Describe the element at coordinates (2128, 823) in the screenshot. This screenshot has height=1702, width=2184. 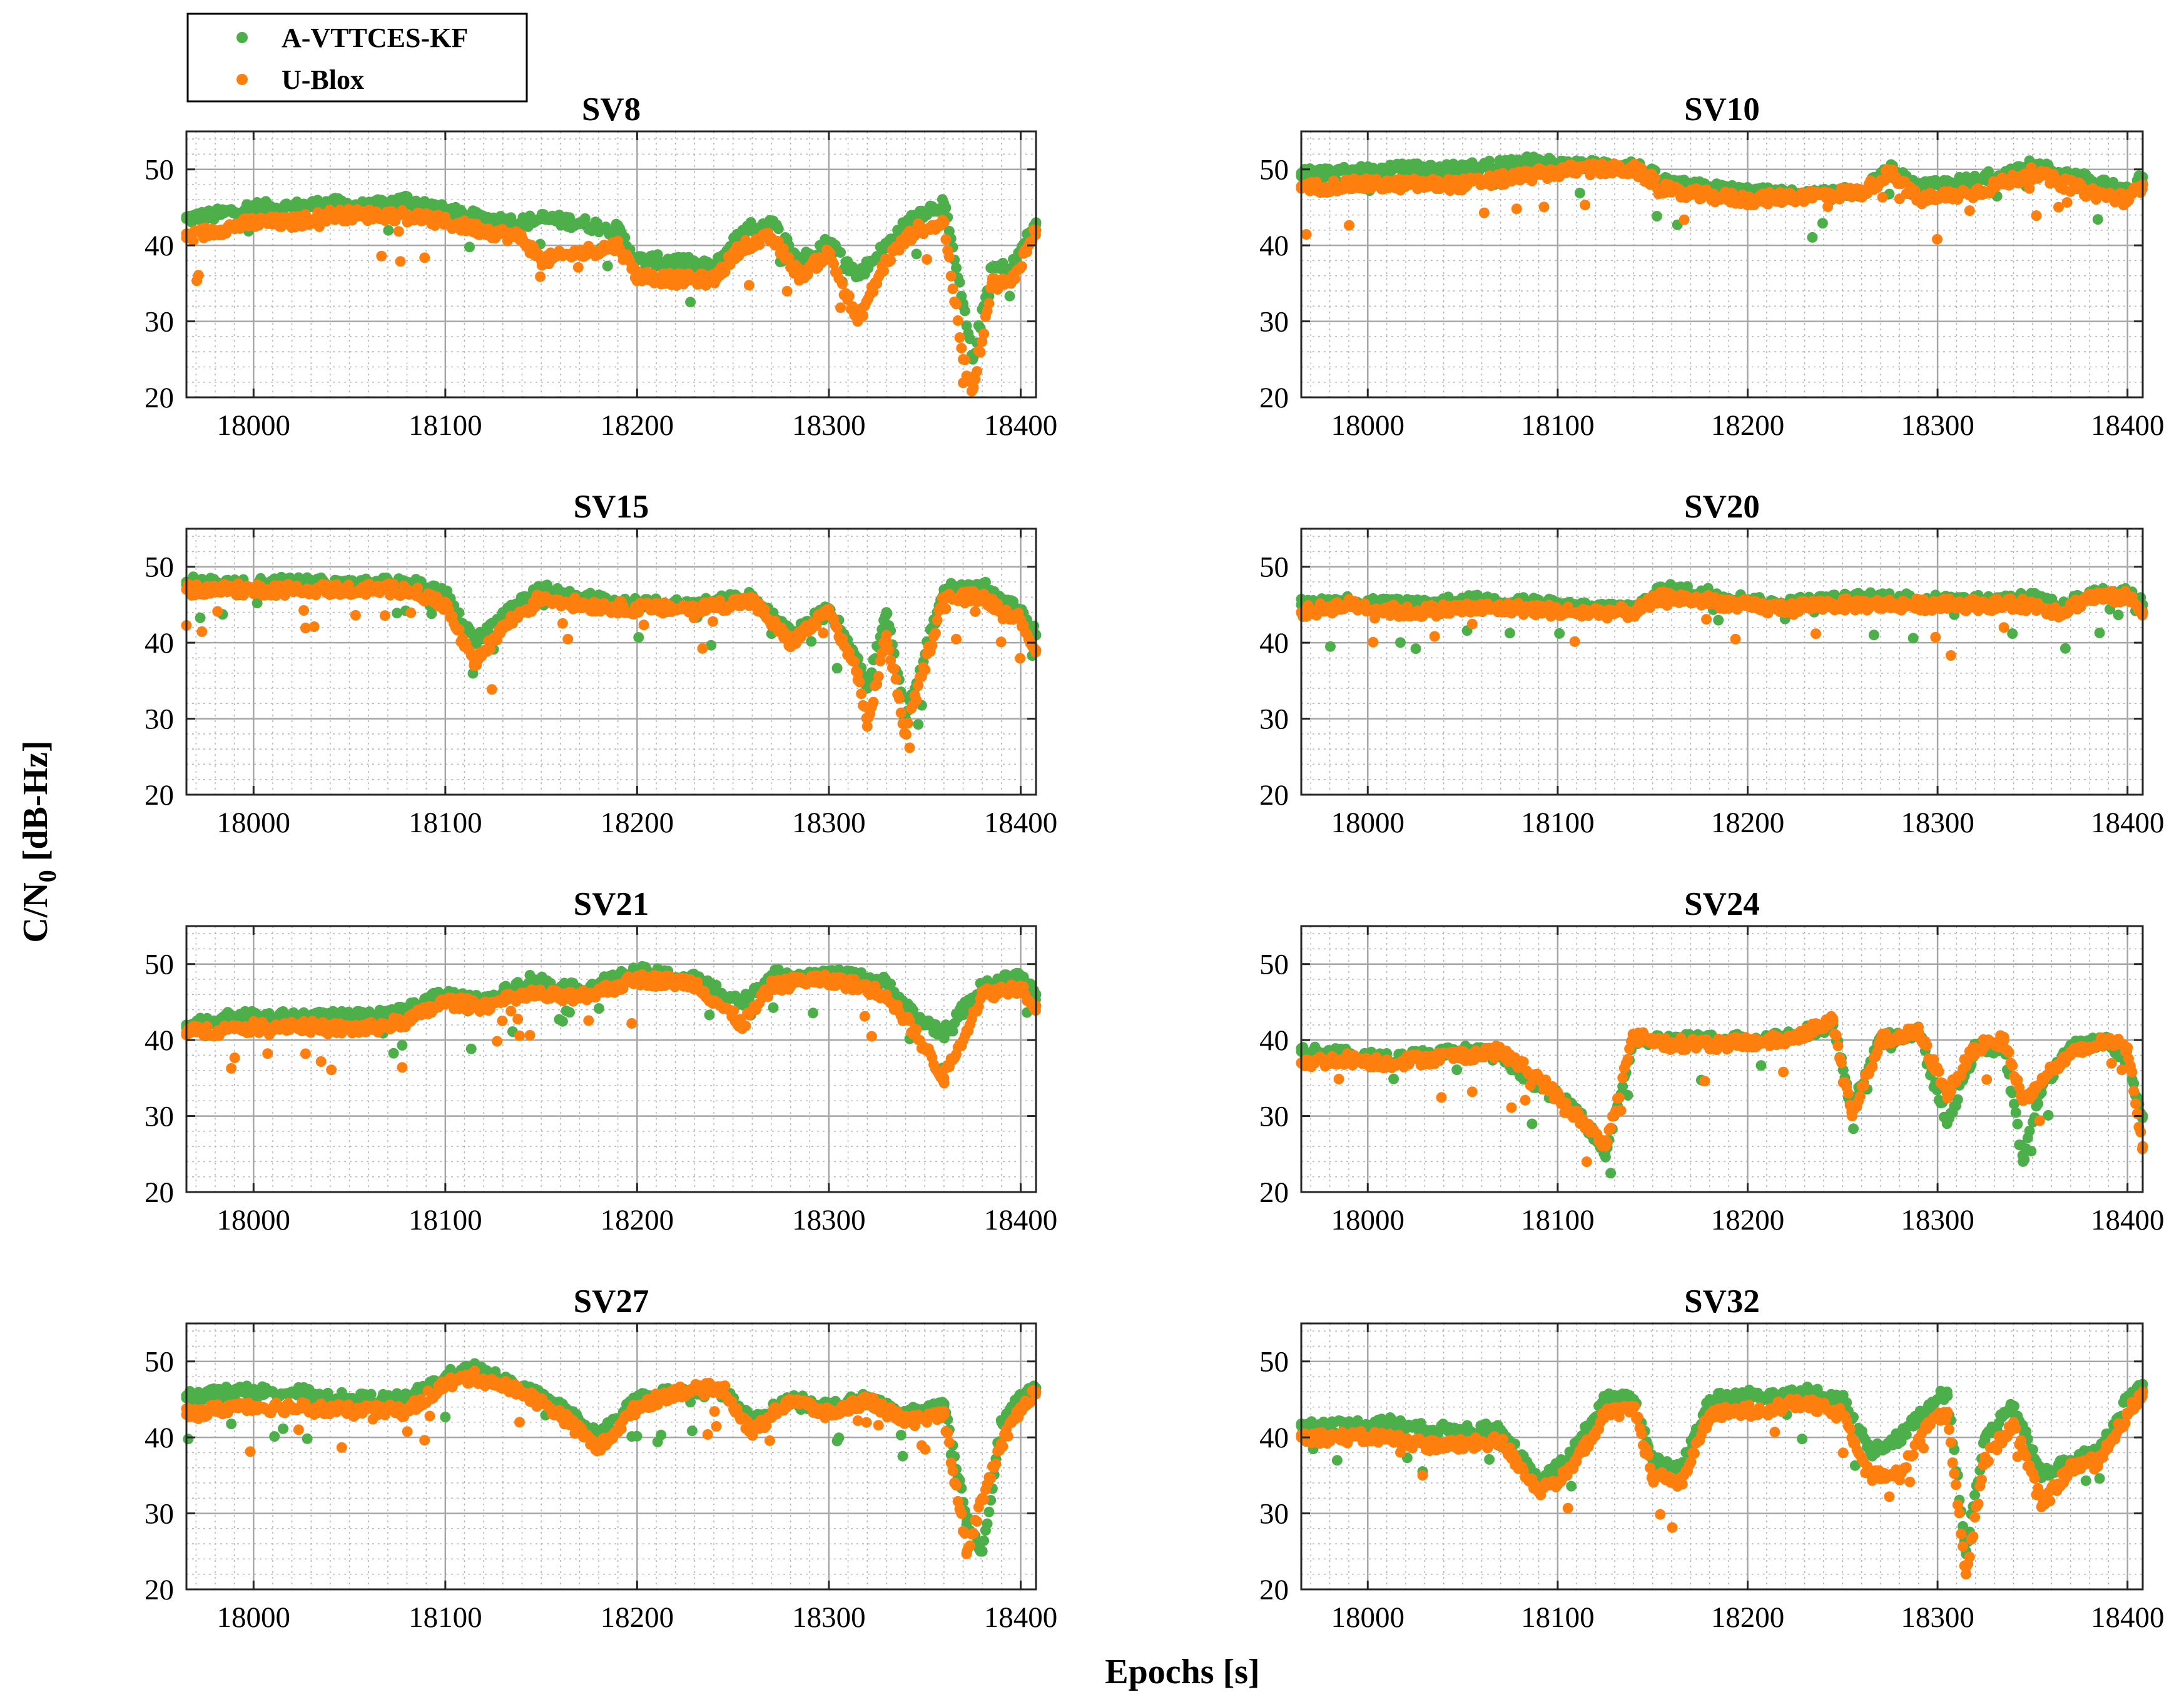
I see `x-tick-label: 18400` at that location.